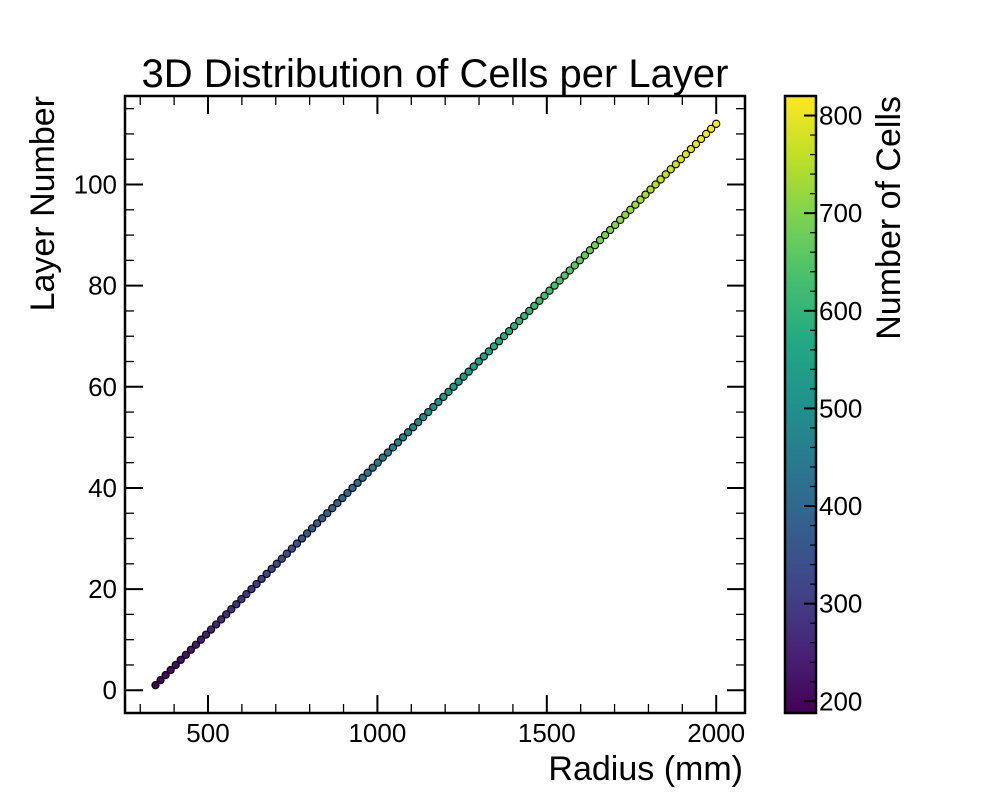  What do you see at coordinates (840, 311) in the screenshot?
I see `colorbar-tick-label: 600` at bounding box center [840, 311].